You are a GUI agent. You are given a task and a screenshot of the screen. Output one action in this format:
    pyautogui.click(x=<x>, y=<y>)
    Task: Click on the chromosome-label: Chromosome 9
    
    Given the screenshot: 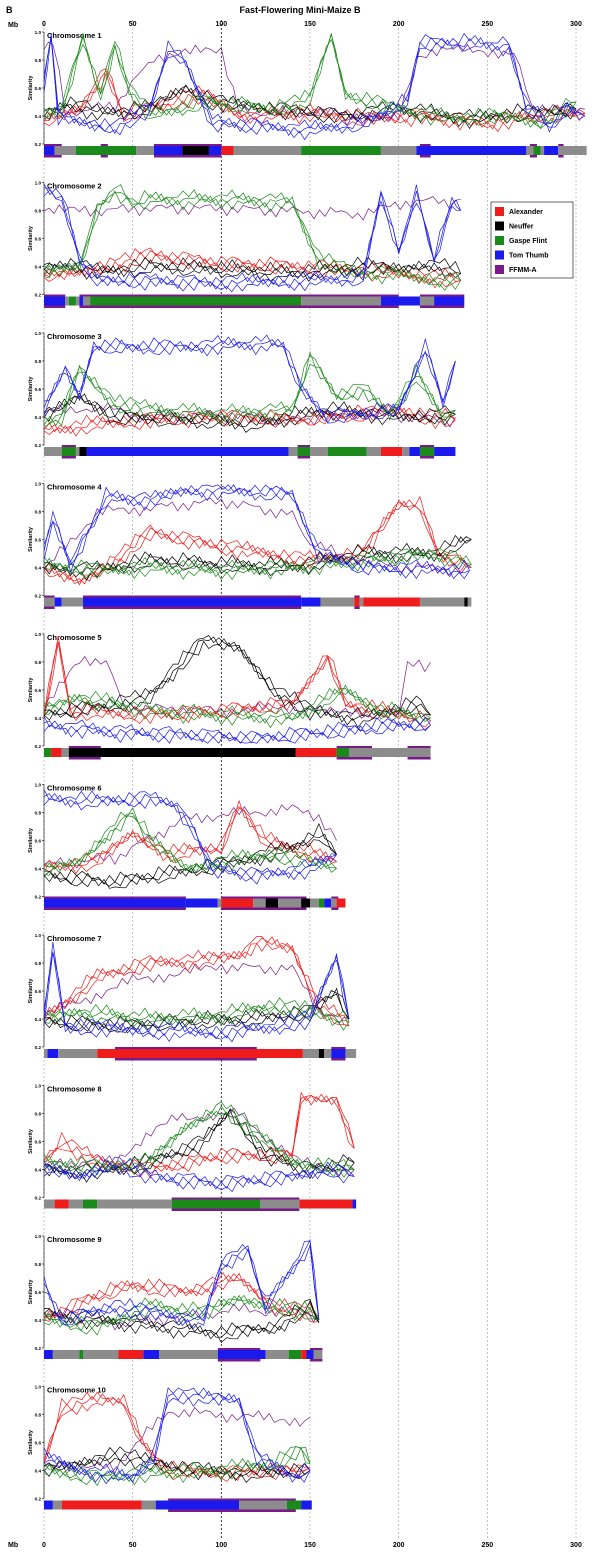 What is the action you would take?
    pyautogui.click(x=74, y=1239)
    